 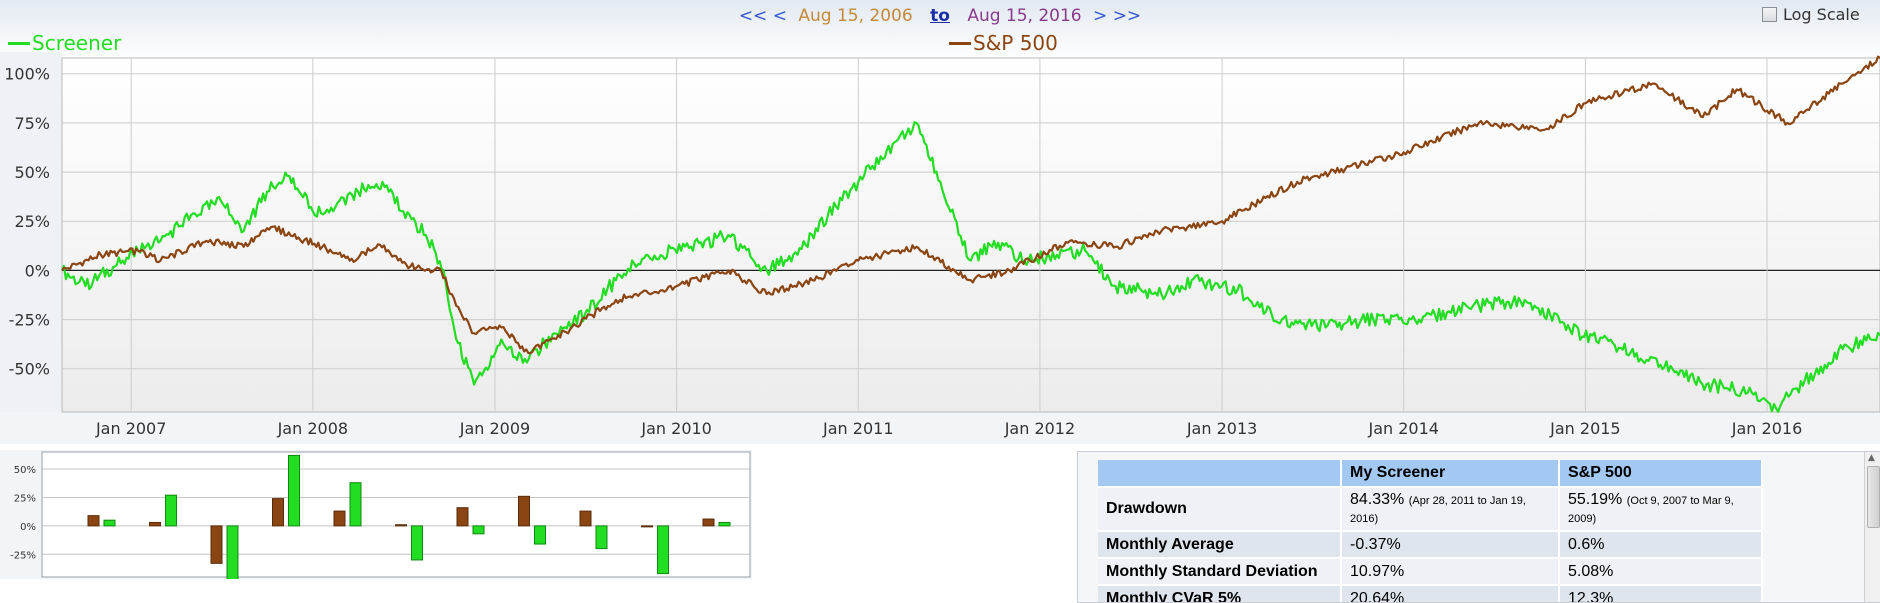 I want to click on log-scale-label: Log Scale, so click(x=1821, y=14).